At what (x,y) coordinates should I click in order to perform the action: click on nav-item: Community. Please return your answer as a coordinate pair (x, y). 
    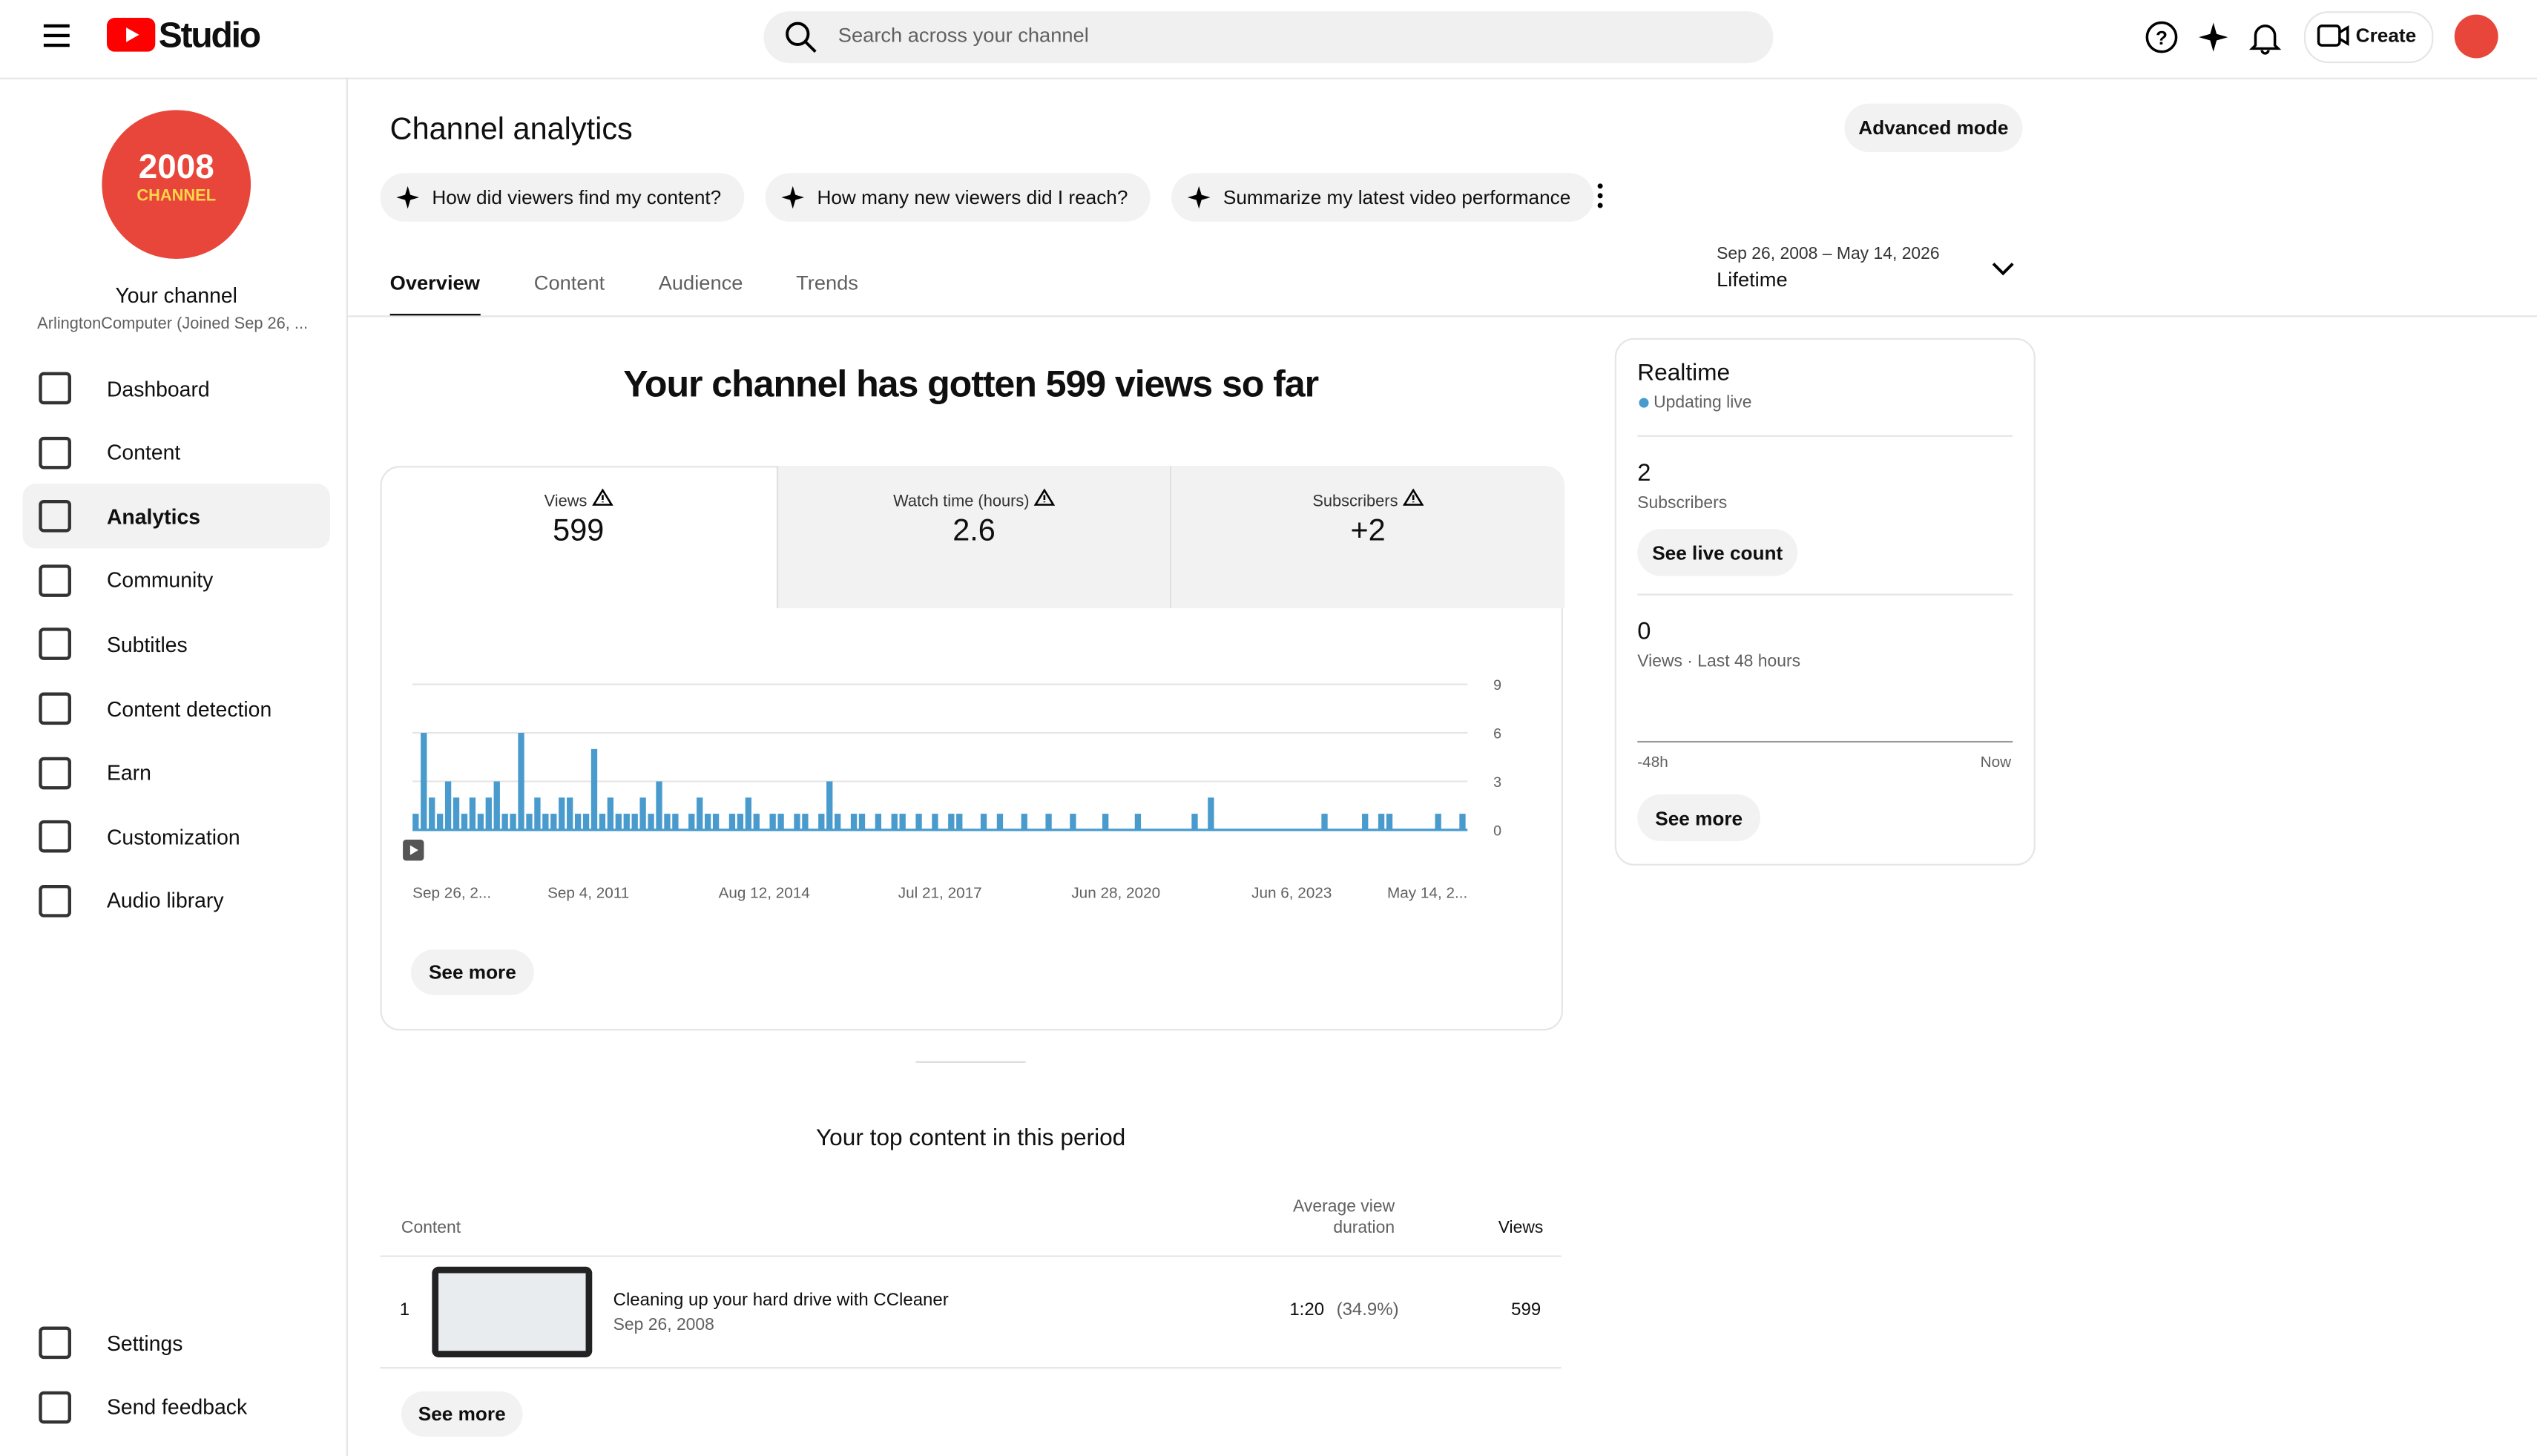
    Looking at the image, I should click on (177, 580).